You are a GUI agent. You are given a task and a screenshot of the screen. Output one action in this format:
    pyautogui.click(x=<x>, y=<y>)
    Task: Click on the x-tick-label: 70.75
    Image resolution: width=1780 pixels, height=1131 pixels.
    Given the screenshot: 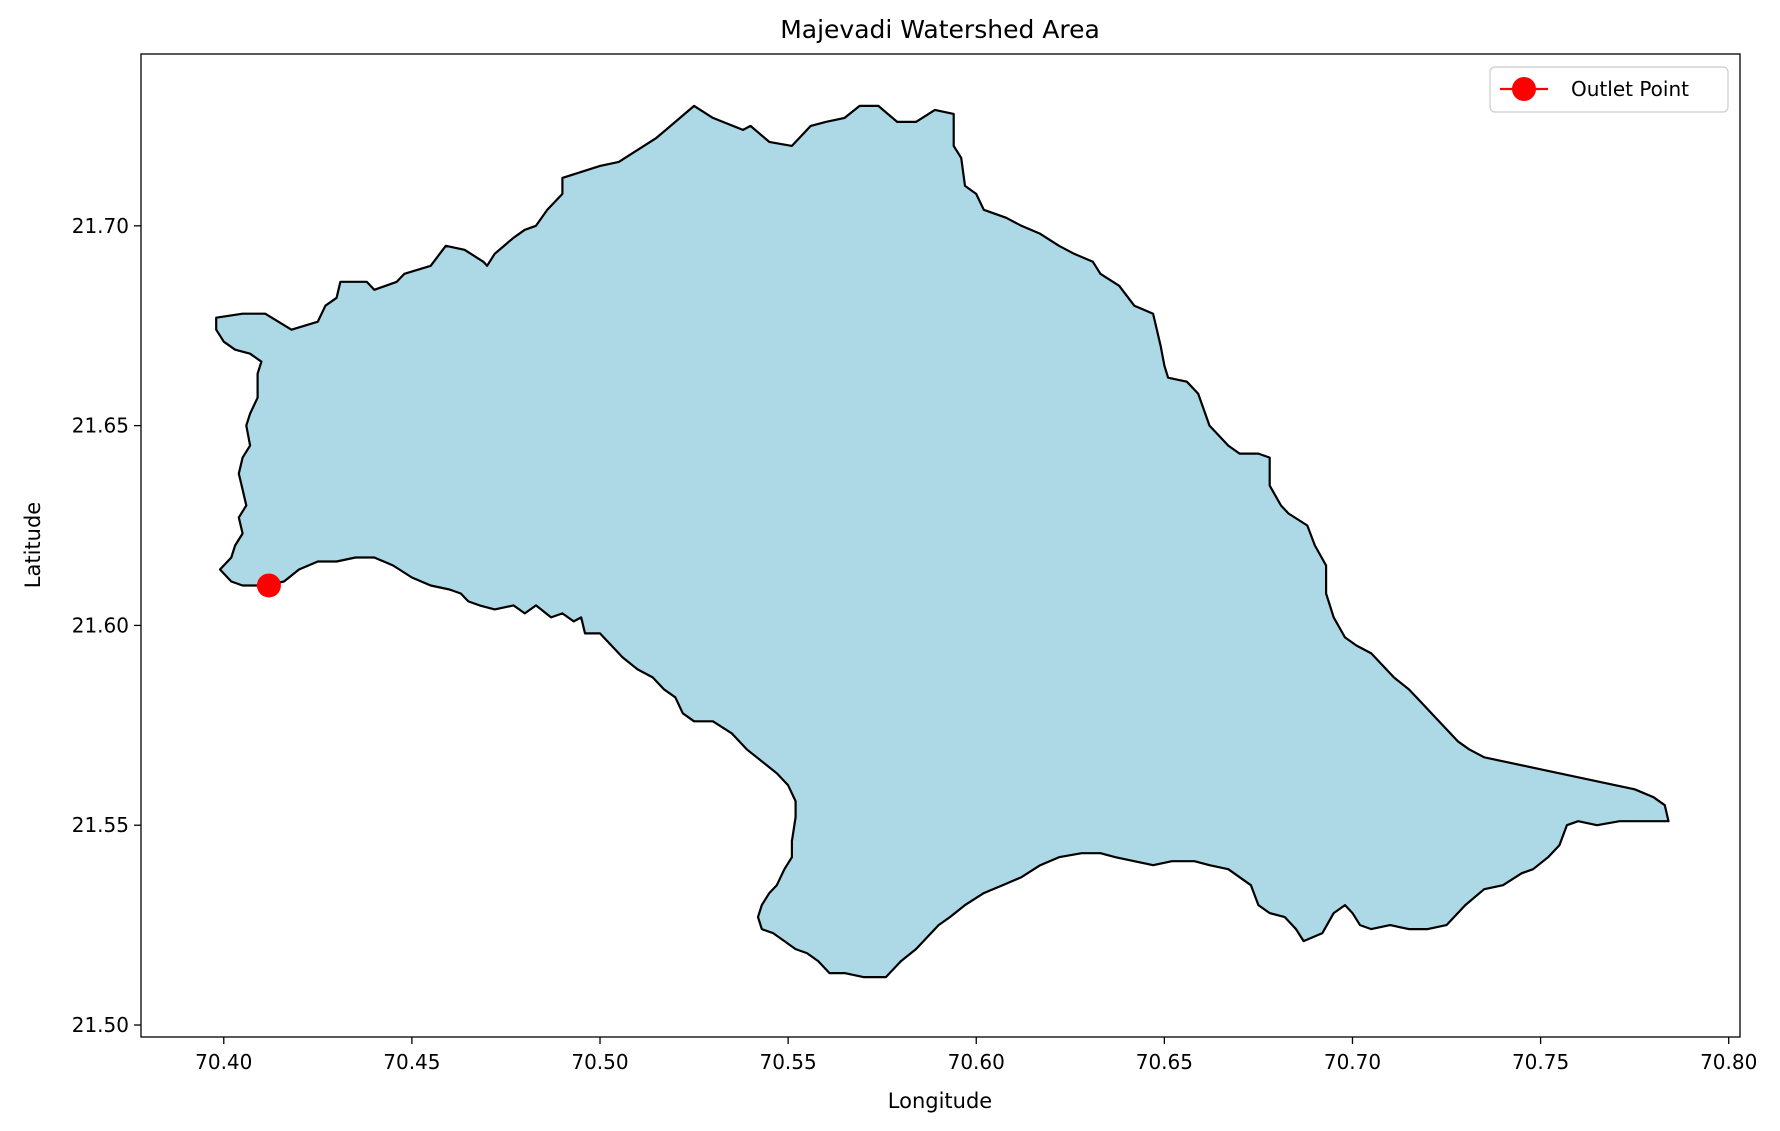 What is the action you would take?
    pyautogui.click(x=1540, y=1062)
    